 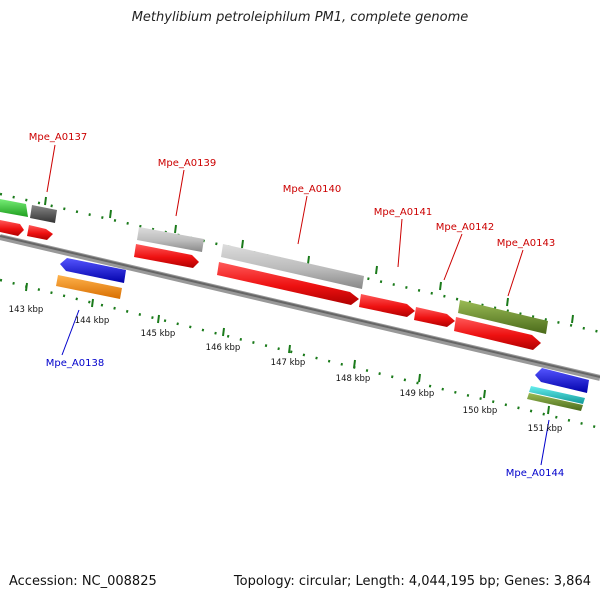 I want to click on gene-Mpe_A0140-grey, so click(x=292, y=266).